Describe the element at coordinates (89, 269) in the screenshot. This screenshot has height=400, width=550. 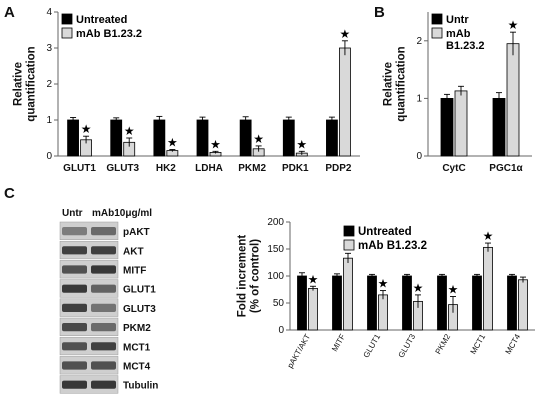
I see `blot-strip-mitf` at that location.